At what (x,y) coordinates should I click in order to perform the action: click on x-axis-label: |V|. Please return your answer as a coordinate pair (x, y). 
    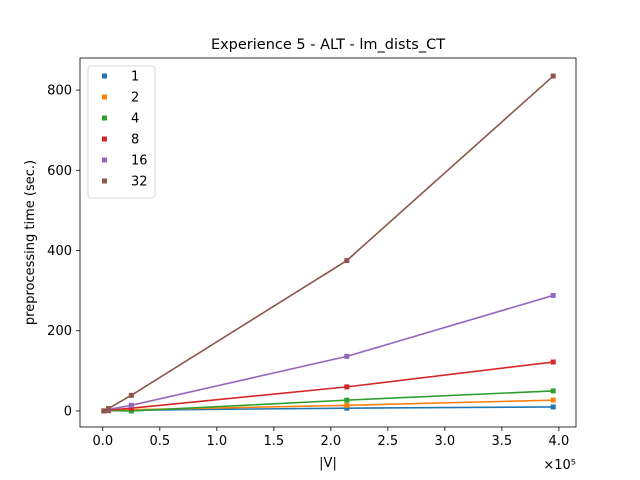
    Looking at the image, I should click on (328, 463).